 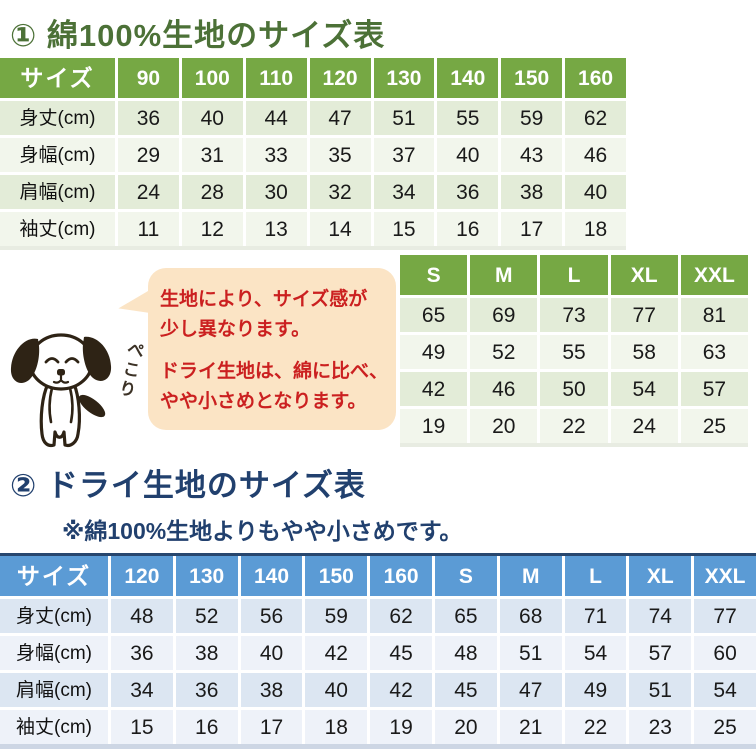 I want to click on size-value-cell: 45, so click(x=465, y=690).